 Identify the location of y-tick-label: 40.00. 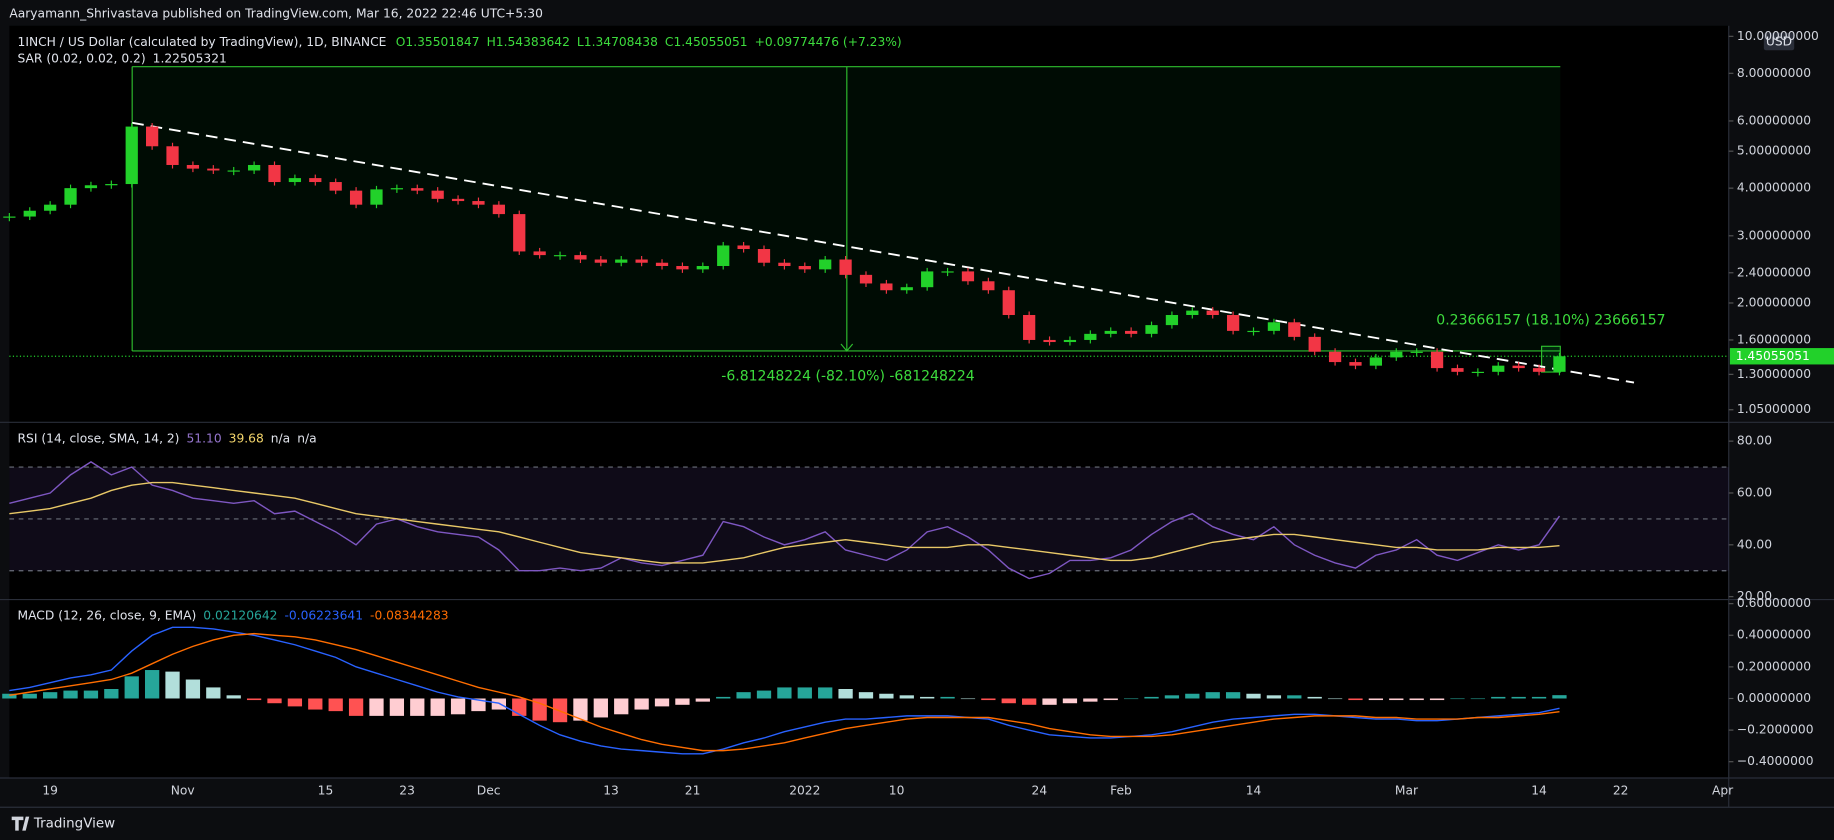
(1754, 544).